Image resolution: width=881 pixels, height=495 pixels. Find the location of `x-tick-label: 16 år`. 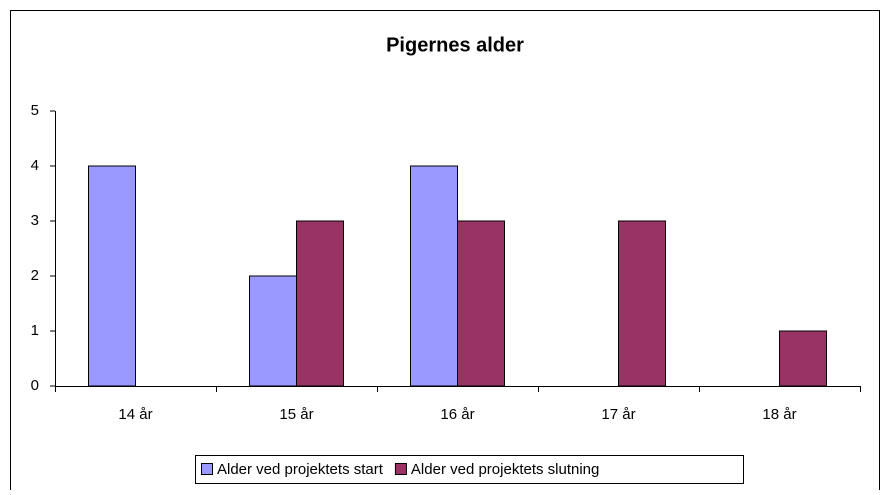

x-tick-label: 16 år is located at coordinates (457, 414).